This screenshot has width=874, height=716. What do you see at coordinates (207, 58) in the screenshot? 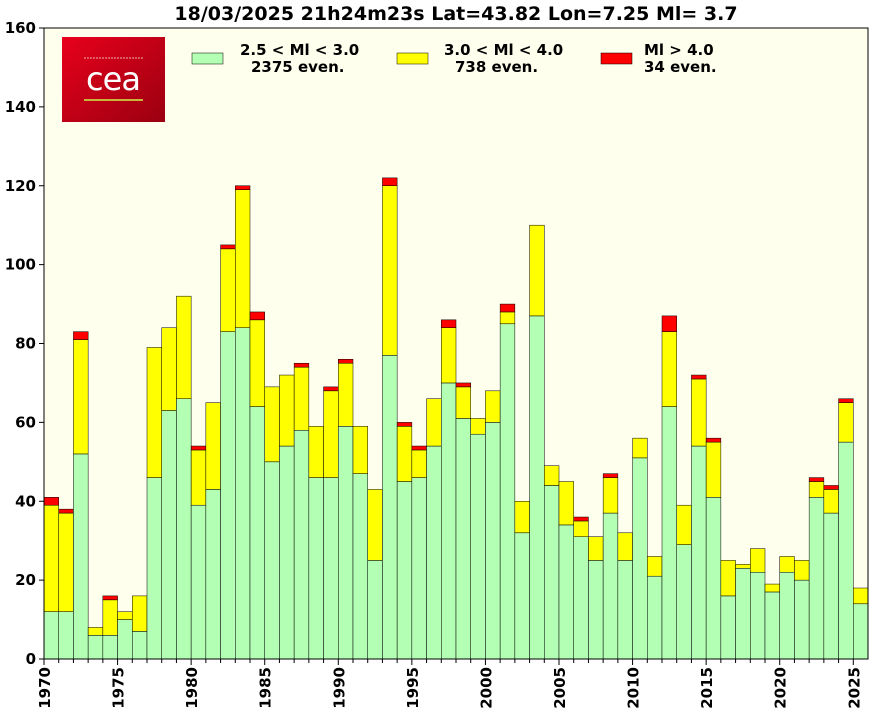
I see `legend-swatch-low` at bounding box center [207, 58].